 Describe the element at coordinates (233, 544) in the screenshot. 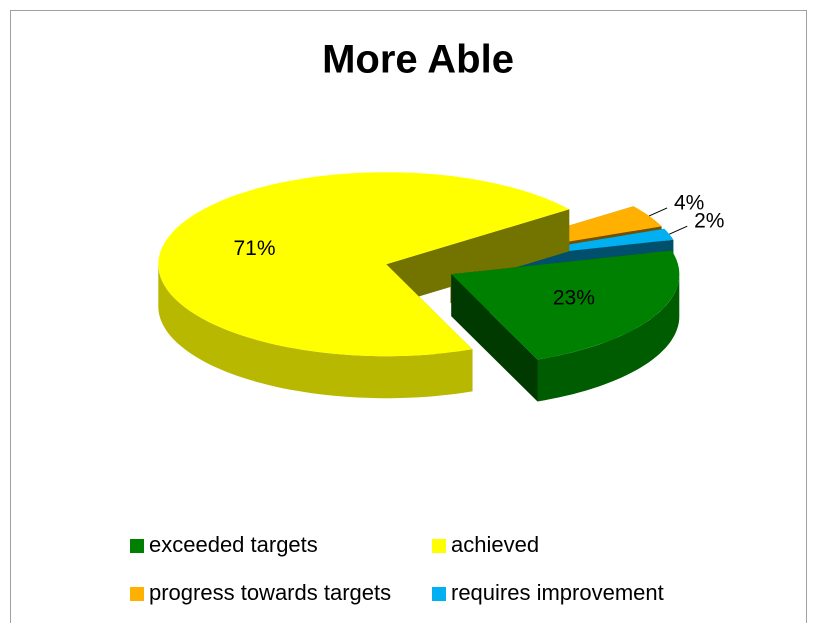

I see `legend-label: exceeded targets` at that location.